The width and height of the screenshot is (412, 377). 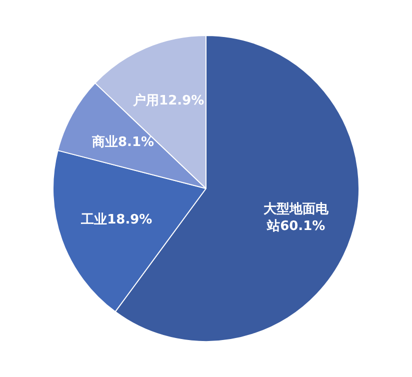 What do you see at coordinates (297, 218) in the screenshot?
I see `slice-label: 大型地面电站60.1%` at bounding box center [297, 218].